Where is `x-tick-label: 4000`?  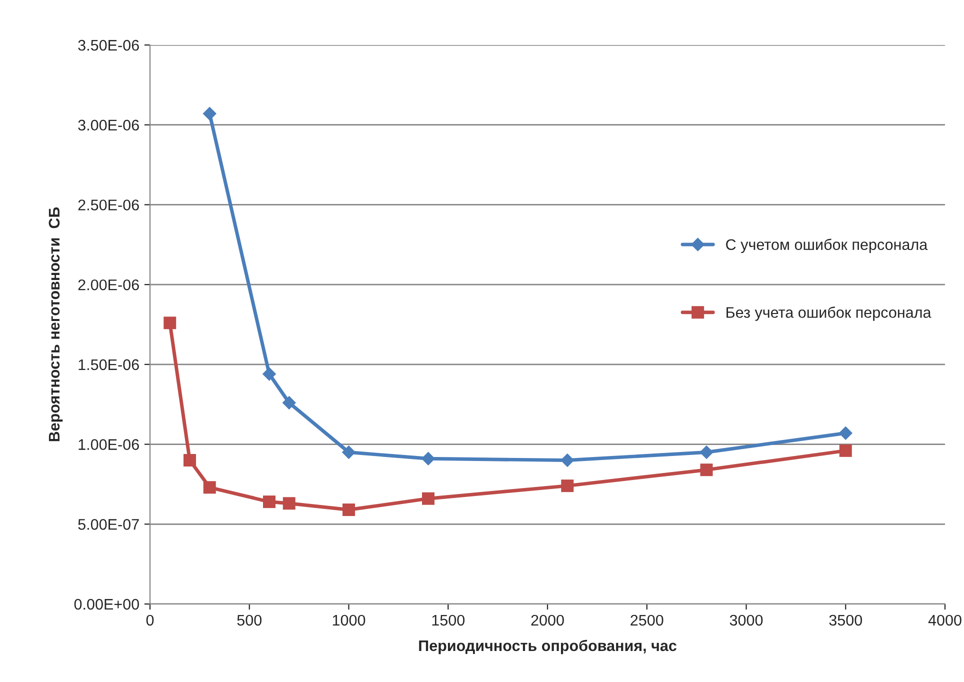 x-tick-label: 4000 is located at coordinates (945, 620).